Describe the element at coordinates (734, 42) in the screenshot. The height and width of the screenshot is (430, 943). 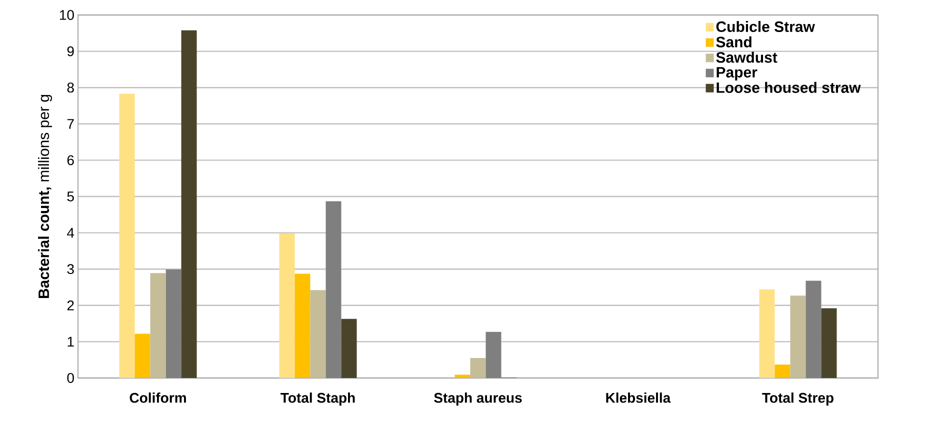
I see `legend-label: Sand` at that location.